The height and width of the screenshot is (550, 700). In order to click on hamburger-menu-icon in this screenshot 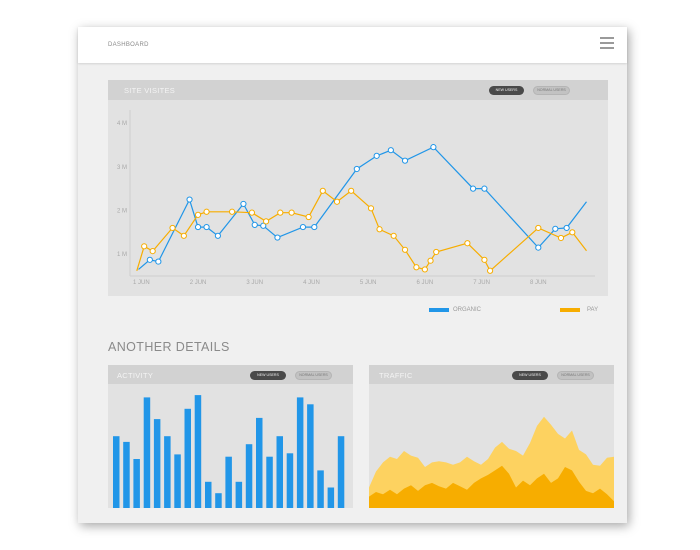, I will do `click(607, 43)`.